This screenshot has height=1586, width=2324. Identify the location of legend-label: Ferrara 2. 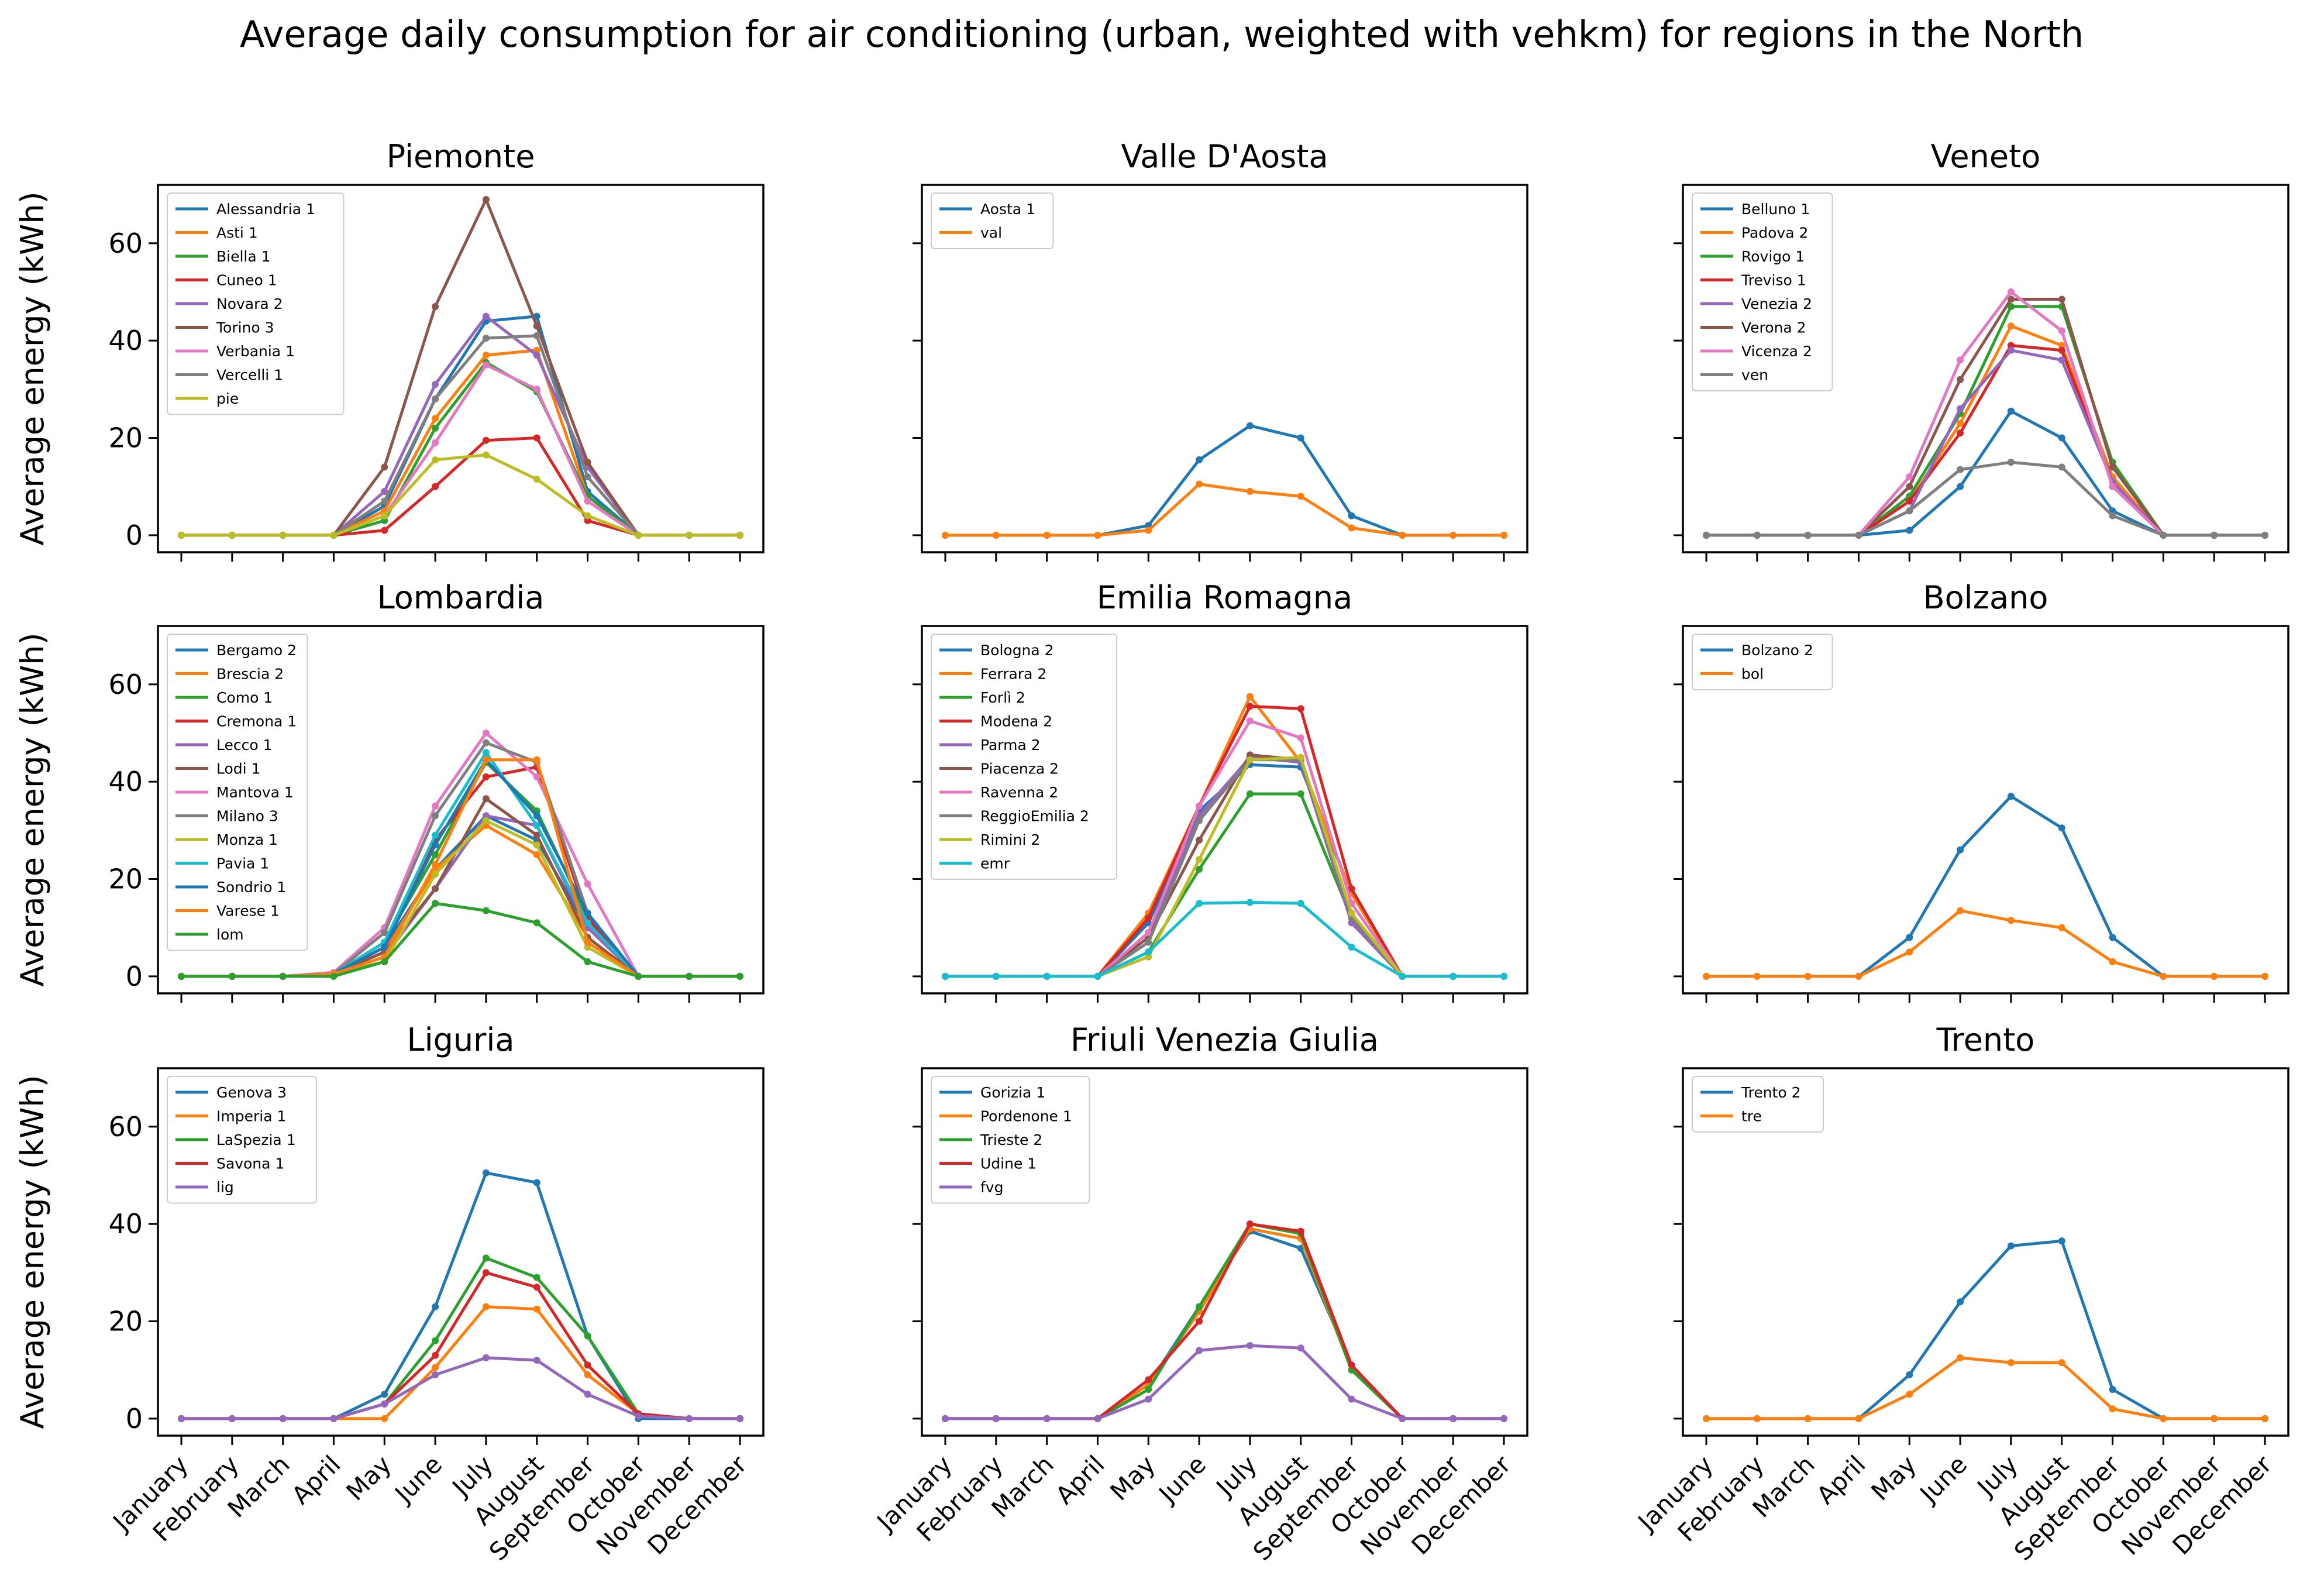
(1013, 674).